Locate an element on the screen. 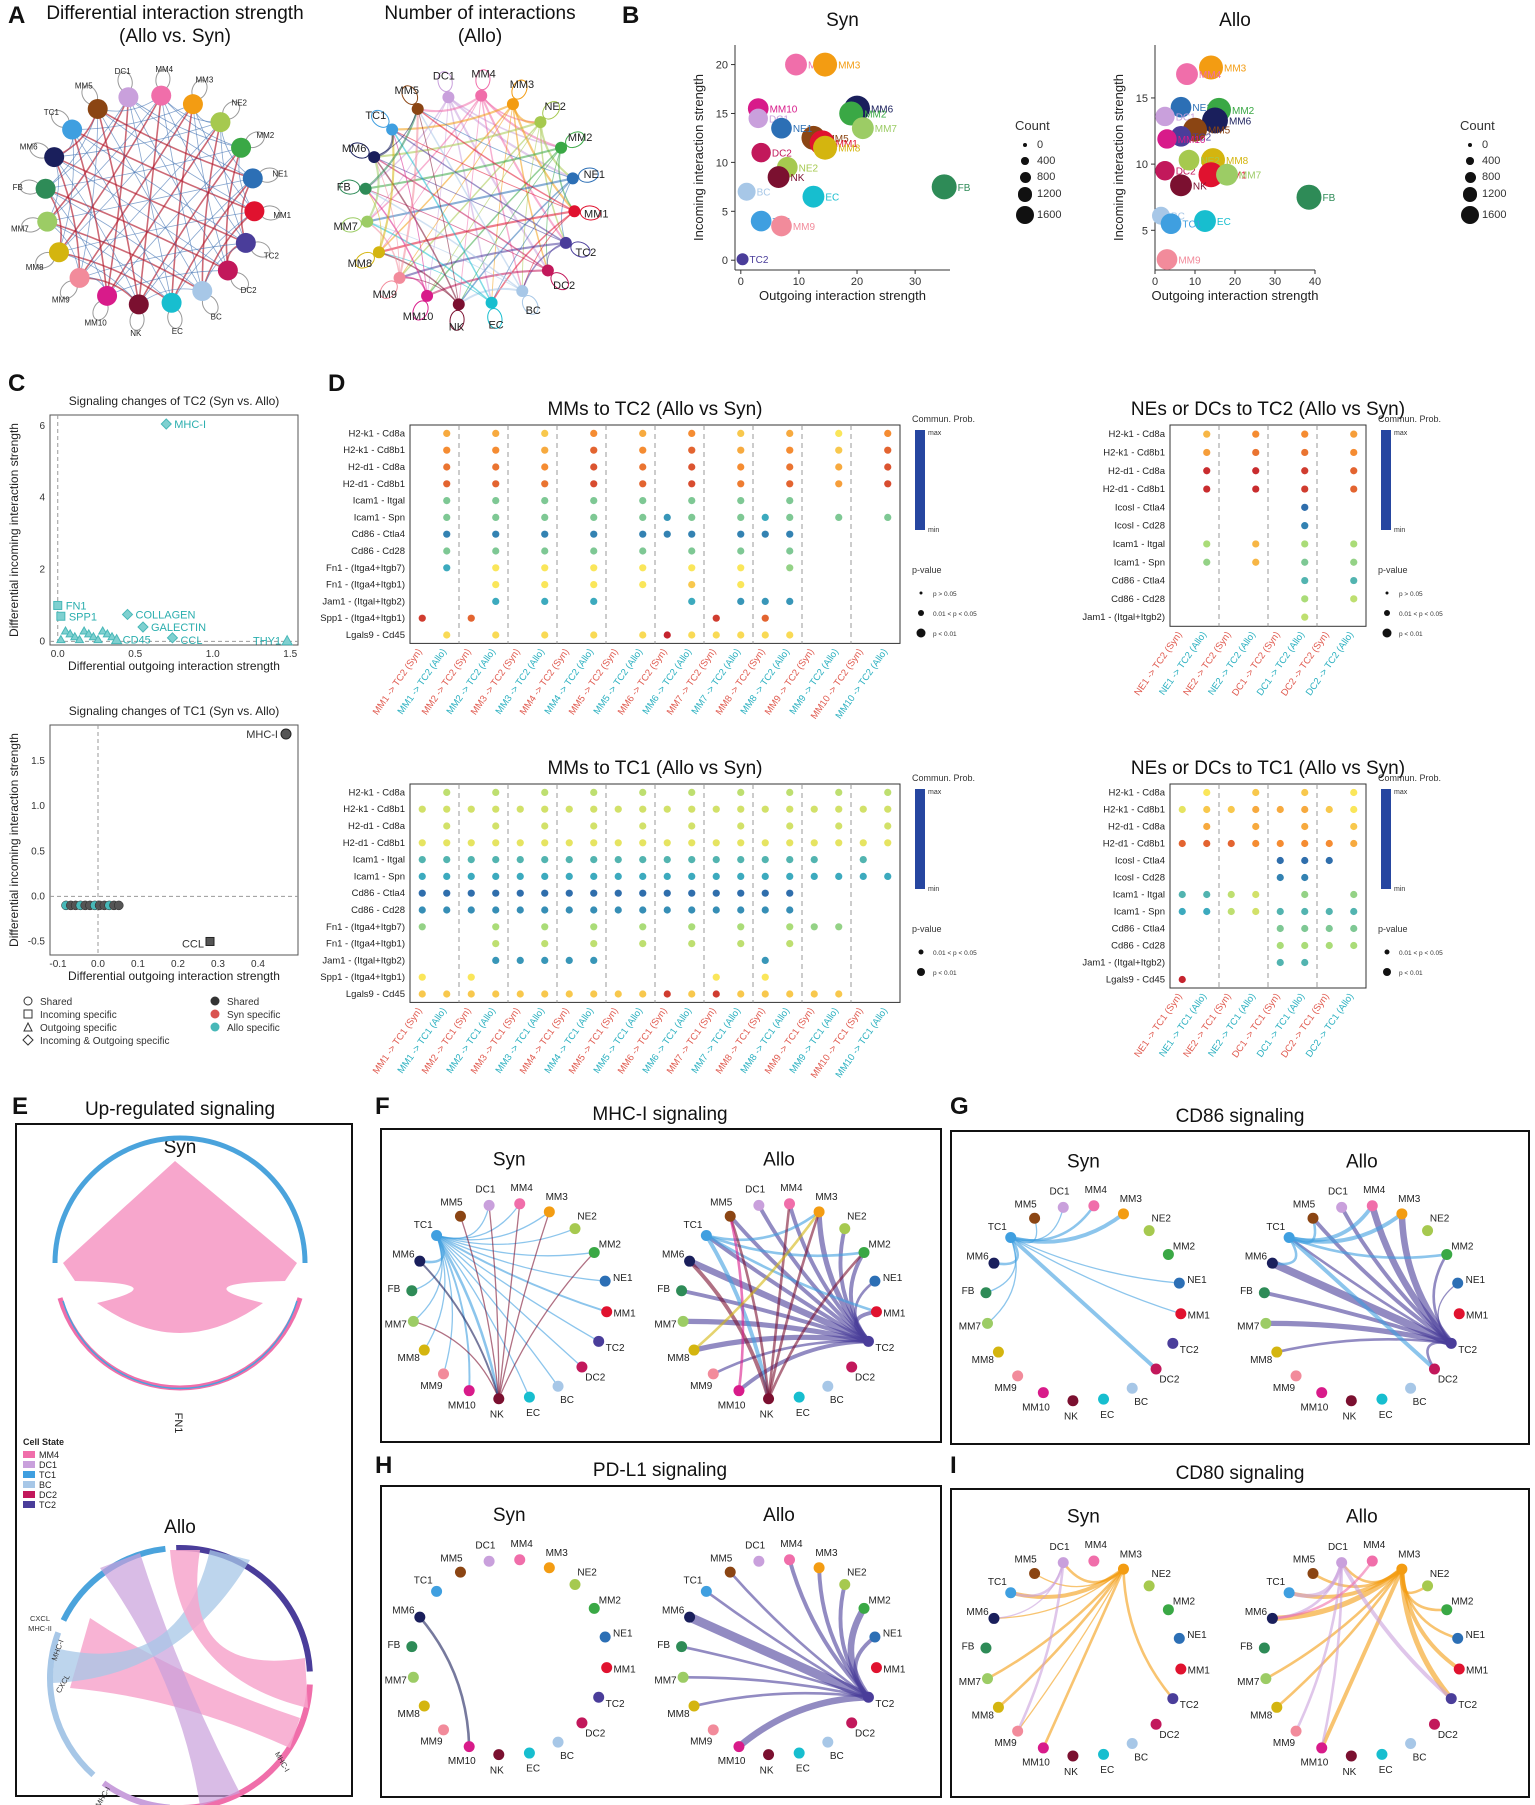 Image resolution: width=1535 pixels, height=1805 pixels. node-mm2 is located at coordinates (1447, 1610).